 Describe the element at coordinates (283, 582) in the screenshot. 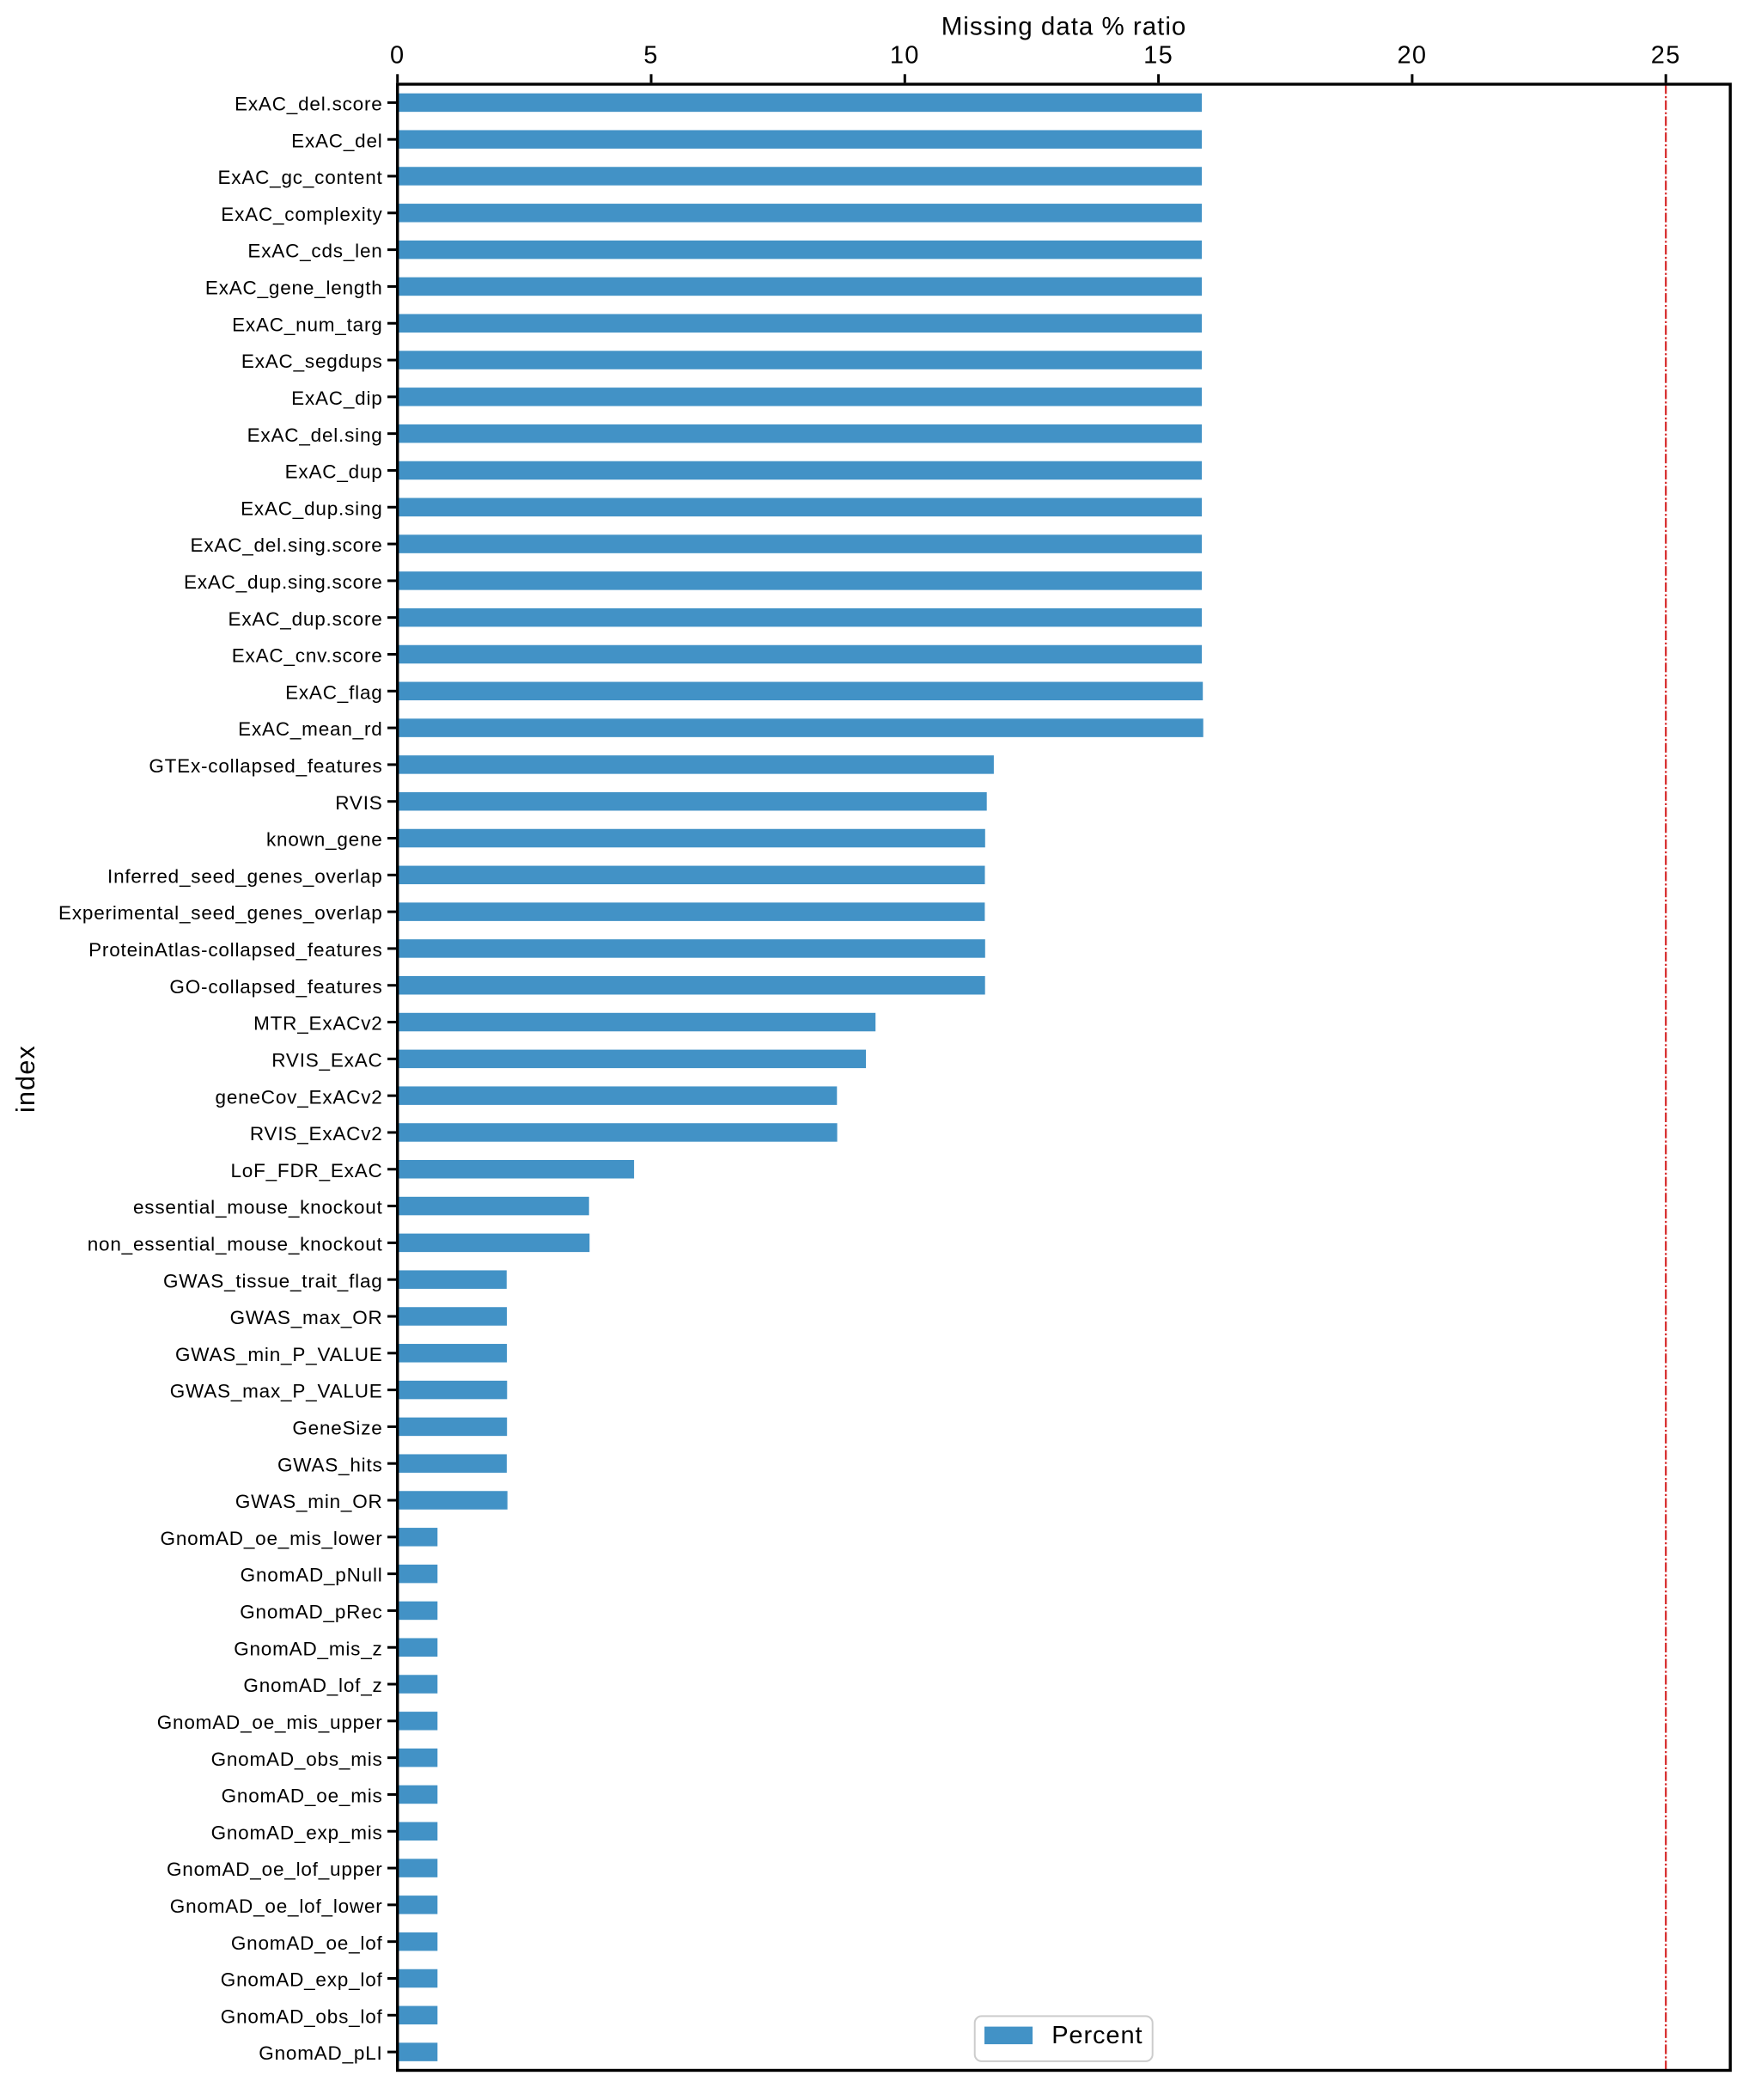

I see `svg-text: ExAC_dup.sing.score` at that location.